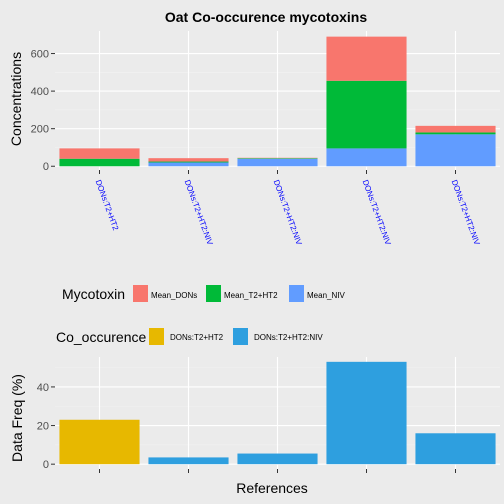  I want to click on top-y-tick-label: 200, so click(40, 130).